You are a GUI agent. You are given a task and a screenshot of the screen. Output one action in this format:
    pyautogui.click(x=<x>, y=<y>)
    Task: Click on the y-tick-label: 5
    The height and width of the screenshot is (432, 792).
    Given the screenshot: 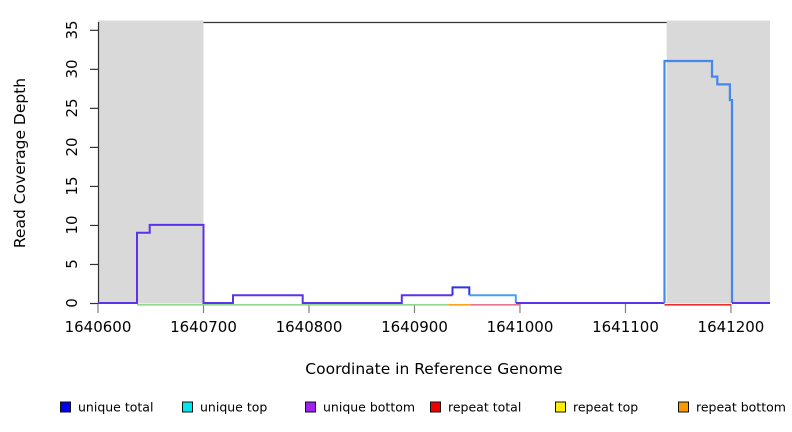 What is the action you would take?
    pyautogui.click(x=72, y=264)
    